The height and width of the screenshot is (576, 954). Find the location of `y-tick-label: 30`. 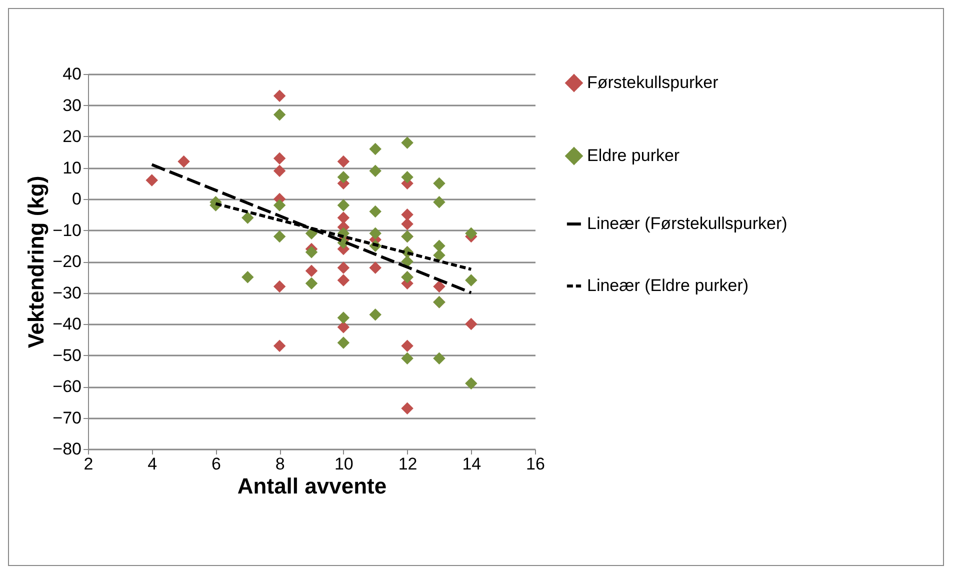

y-tick-label: 30 is located at coordinates (72, 105).